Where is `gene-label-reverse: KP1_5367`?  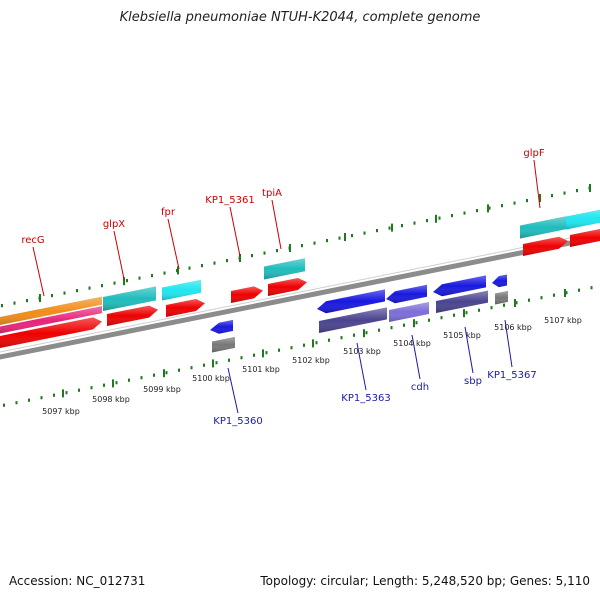 gene-label-reverse: KP1_5367 is located at coordinates (511, 375).